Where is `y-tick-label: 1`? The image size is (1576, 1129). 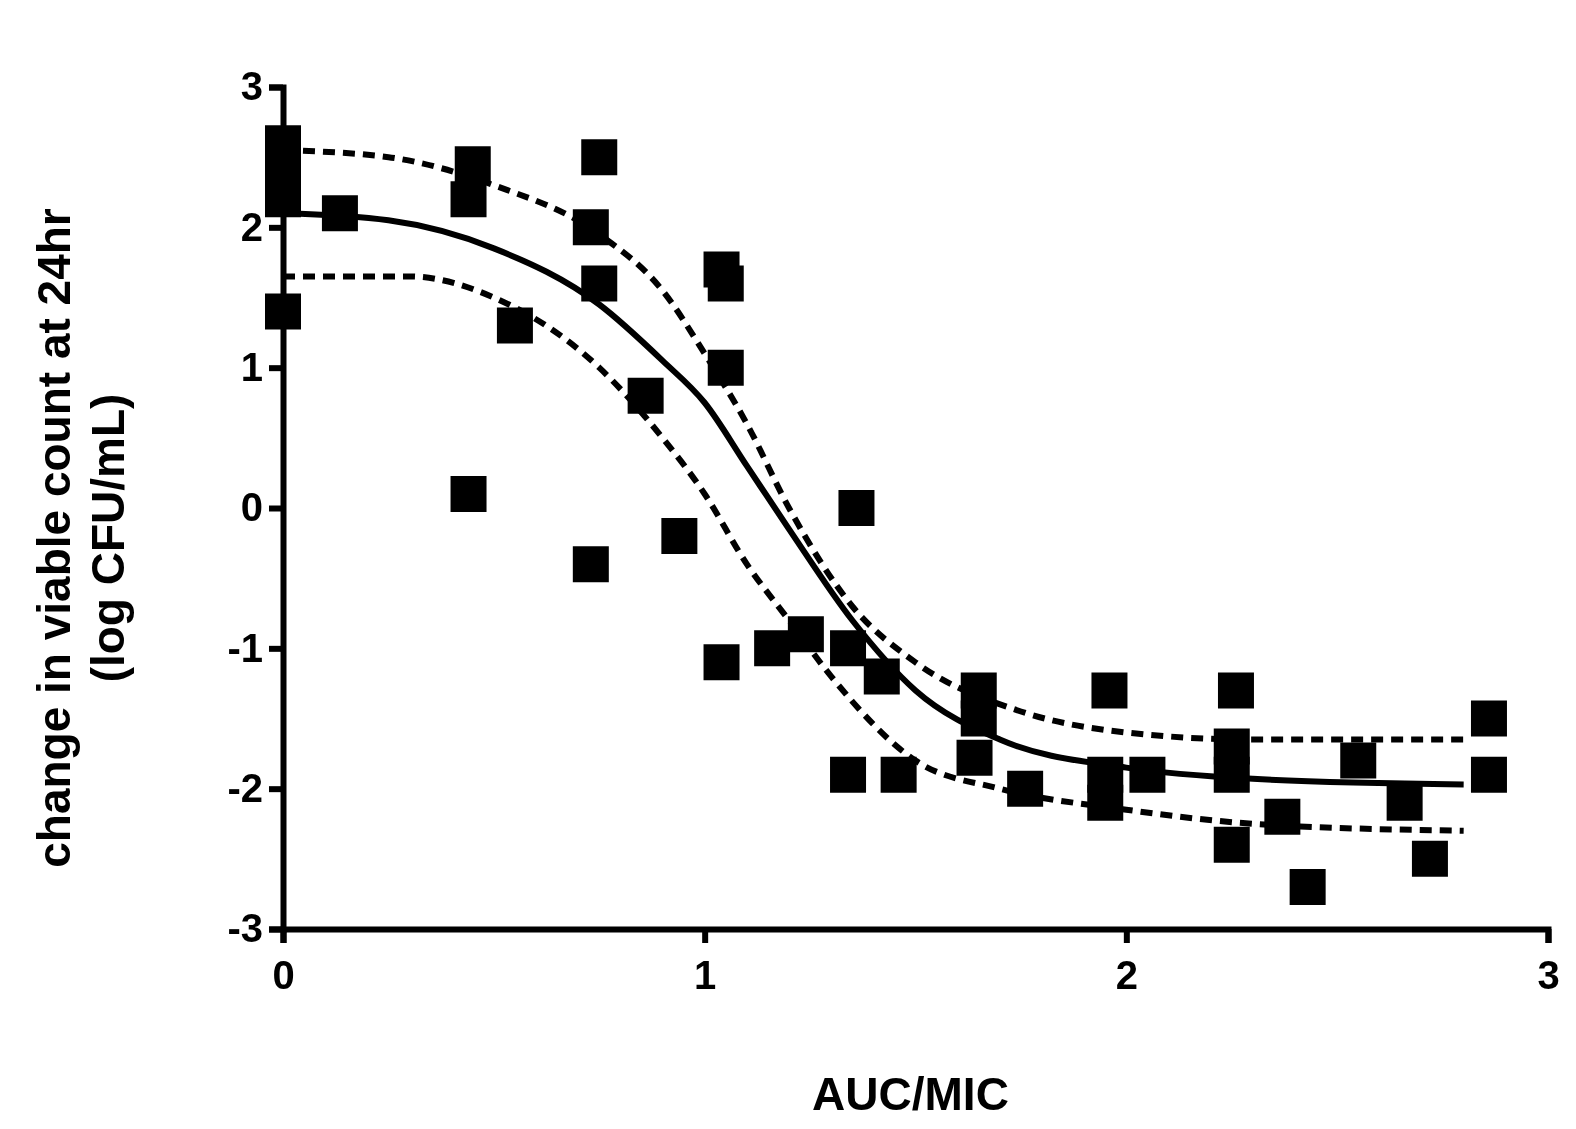 y-tick-label: 1 is located at coordinates (251, 366).